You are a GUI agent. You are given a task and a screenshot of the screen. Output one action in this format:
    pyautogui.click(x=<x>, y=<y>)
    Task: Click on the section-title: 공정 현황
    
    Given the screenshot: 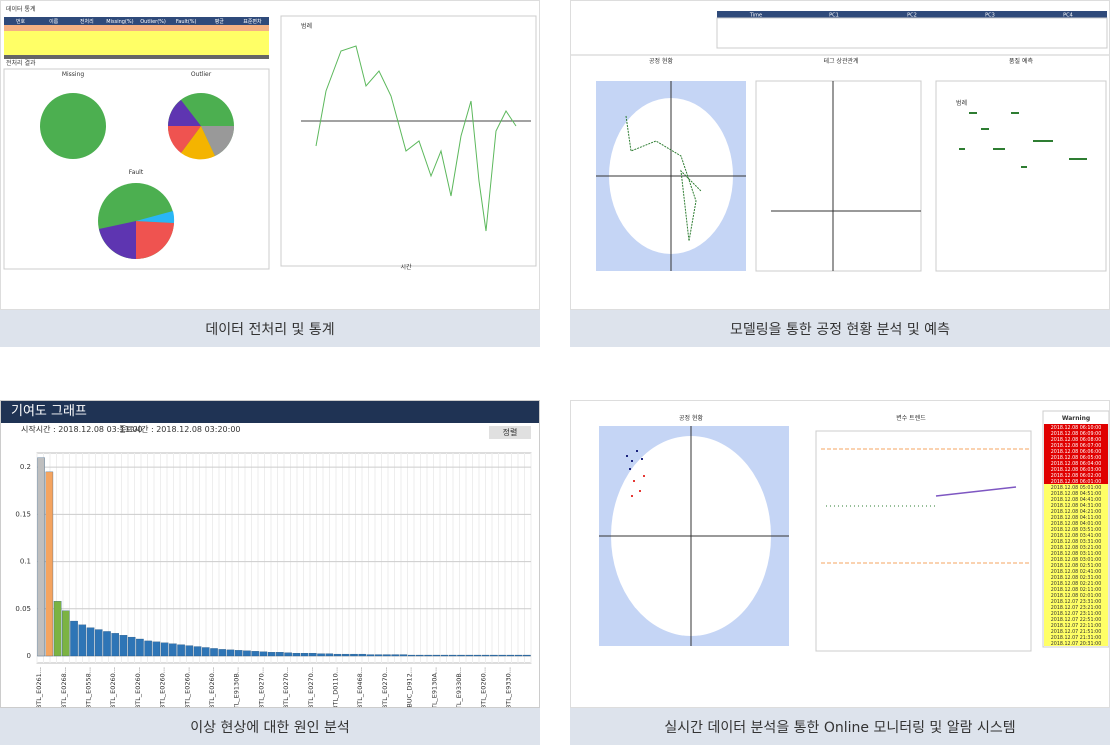 What is the action you would take?
    pyautogui.click(x=691, y=418)
    